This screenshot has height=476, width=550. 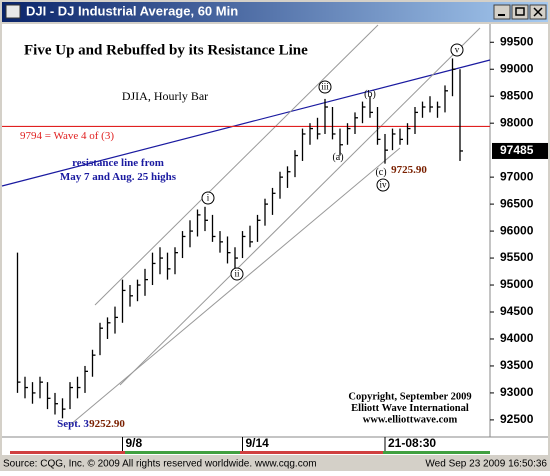 What do you see at coordinates (165, 96) in the screenshot?
I see `chart-subtitle: DJIA, Hourly Bar` at bounding box center [165, 96].